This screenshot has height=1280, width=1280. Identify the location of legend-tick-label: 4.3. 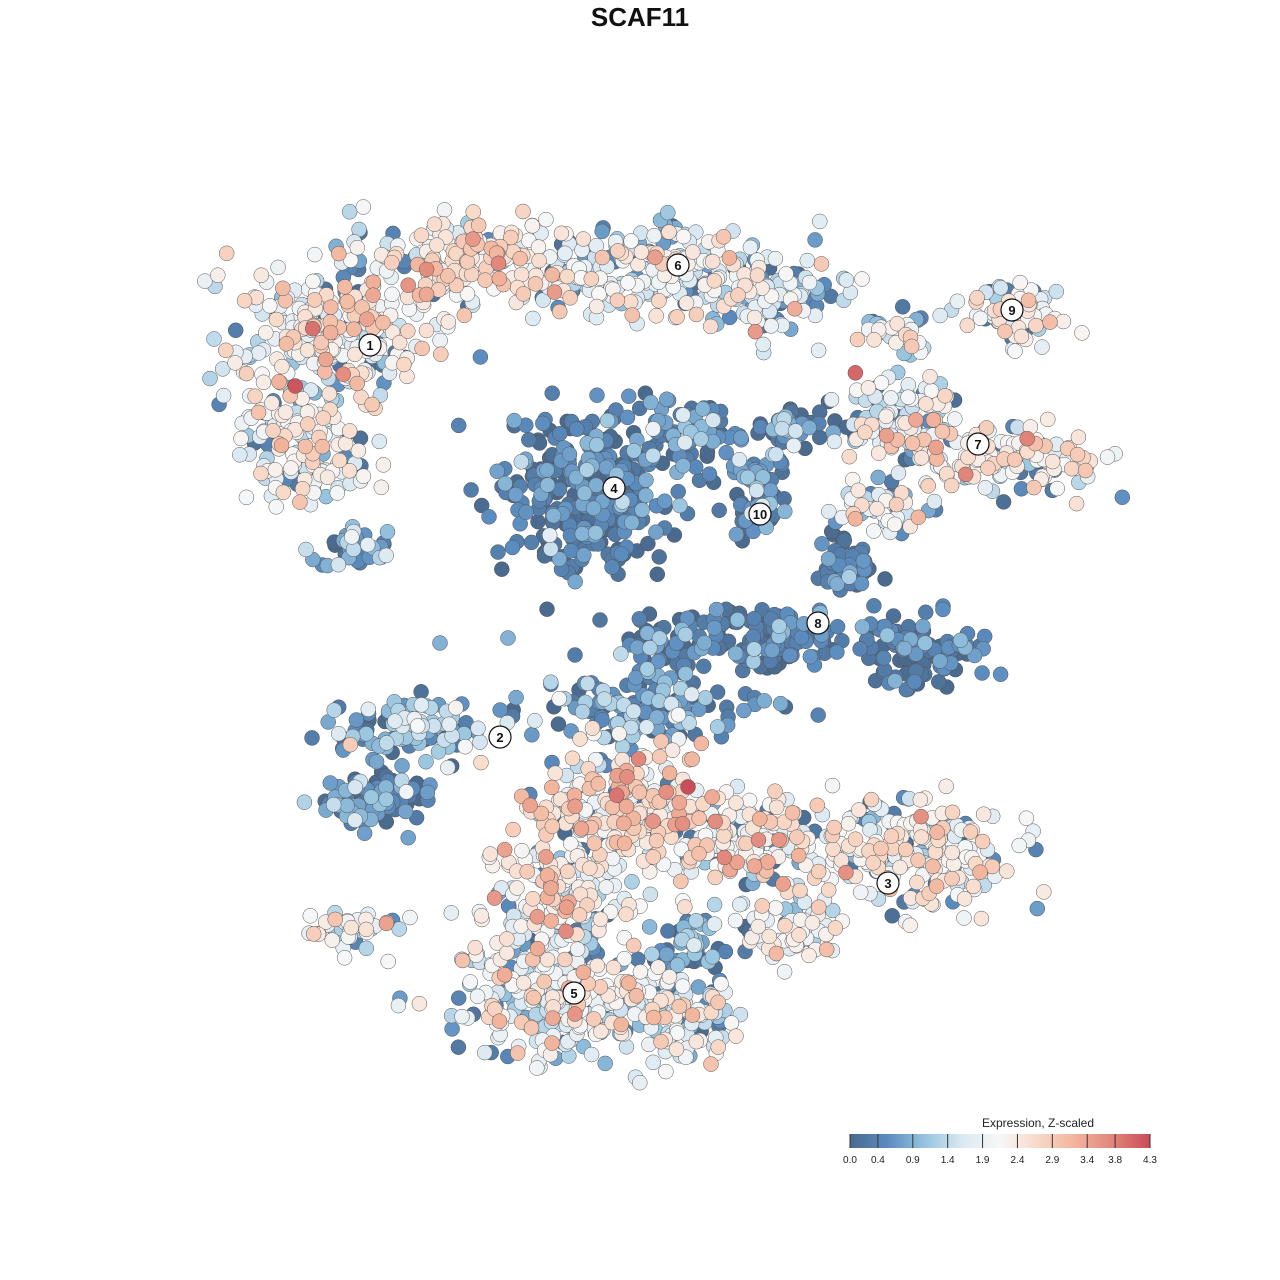
(1150, 1160).